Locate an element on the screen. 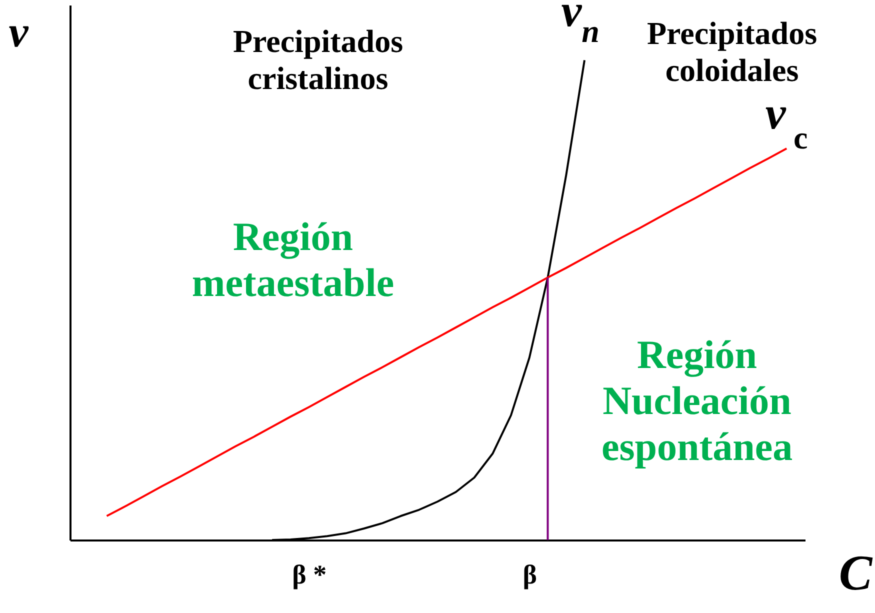  annotation: Región Nucleación espontánea is located at coordinates (697, 400).